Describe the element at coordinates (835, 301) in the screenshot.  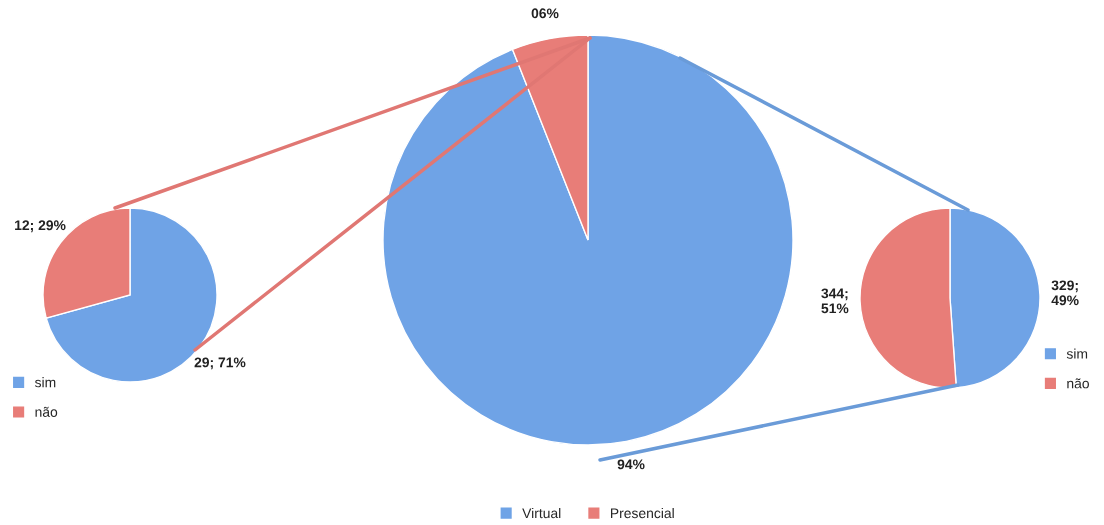
I see `data-label: 344; 51%` at that location.